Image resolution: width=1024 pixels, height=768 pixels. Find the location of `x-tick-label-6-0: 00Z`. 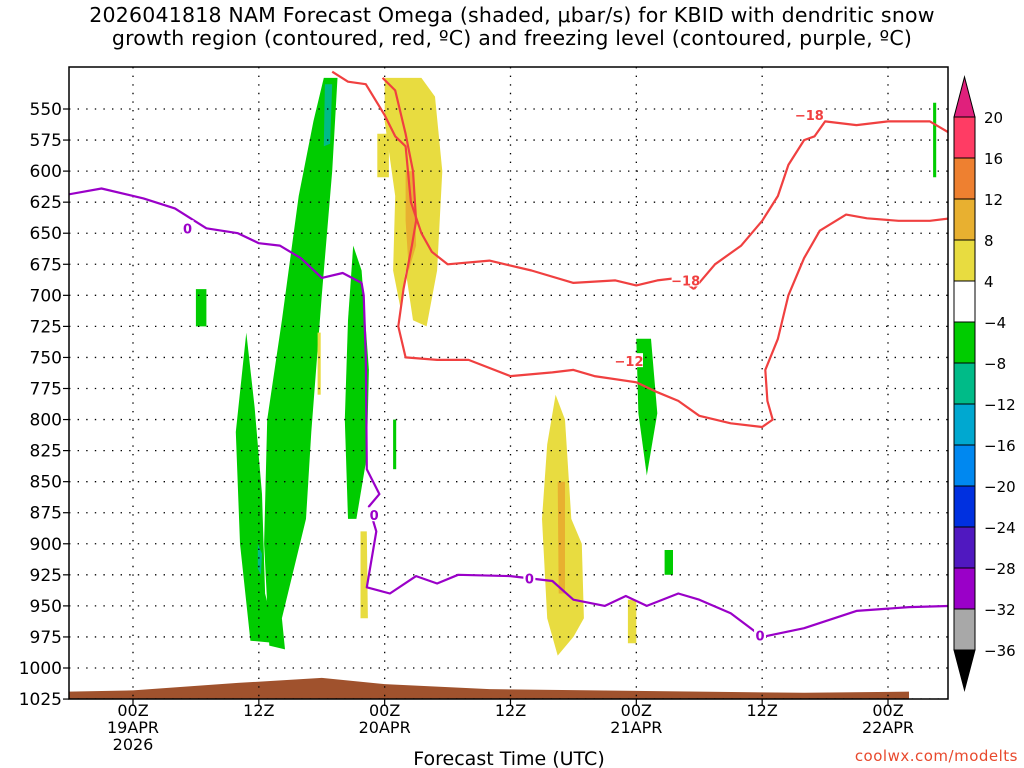

x-tick-label-6-0: 00Z is located at coordinates (132, 710).